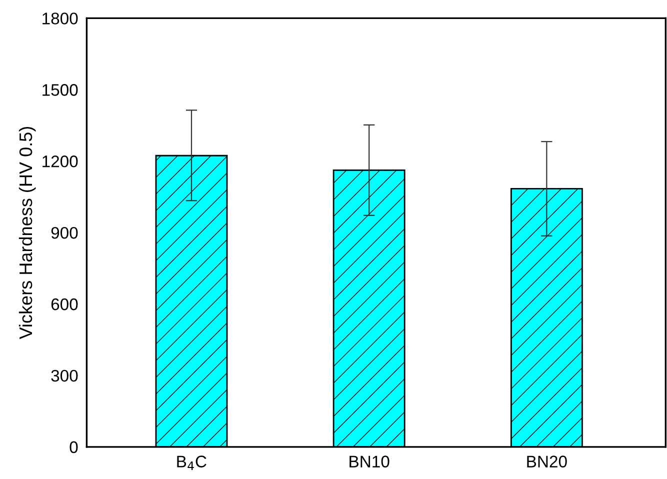  Describe the element at coordinates (60, 162) in the screenshot. I see `y-tick-label: 1200` at that location.